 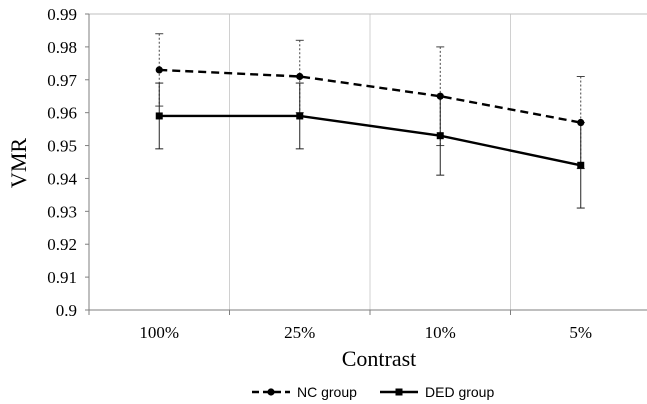 What do you see at coordinates (373, 392) in the screenshot?
I see `legend: NC group DED group` at bounding box center [373, 392].